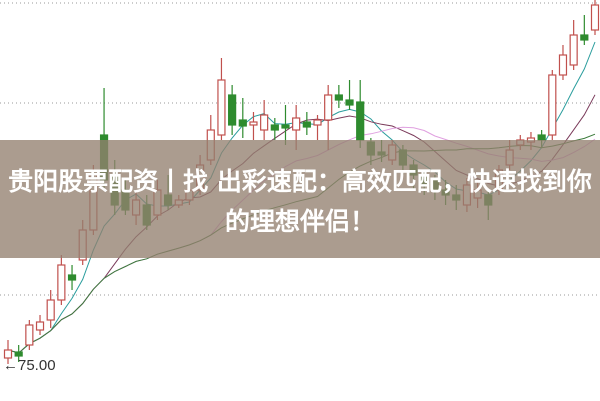 The height and width of the screenshot is (401, 600). What do you see at coordinates (37, 365) in the screenshot?
I see `low-price-label: 75.00` at bounding box center [37, 365].